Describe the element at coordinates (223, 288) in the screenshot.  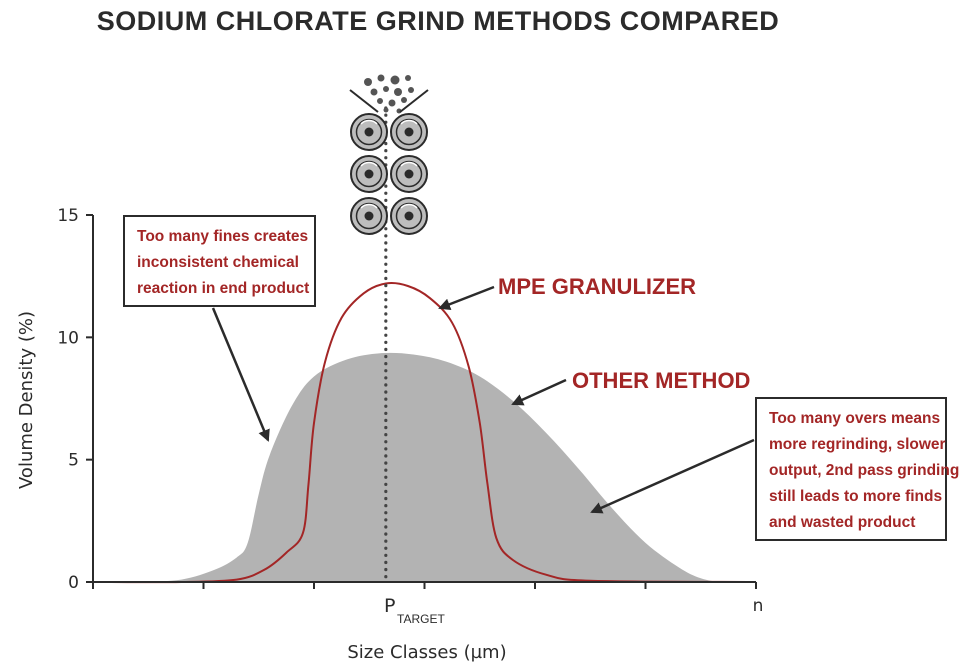
I see `fines-note-line: reaction in end product` at that location.